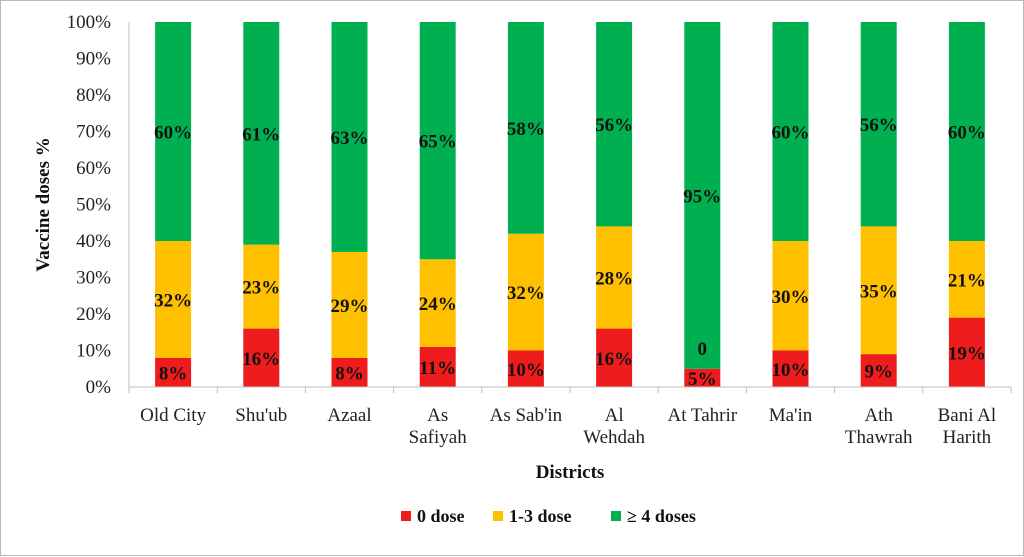  I want to click on x-category-label: As, so click(437, 415).